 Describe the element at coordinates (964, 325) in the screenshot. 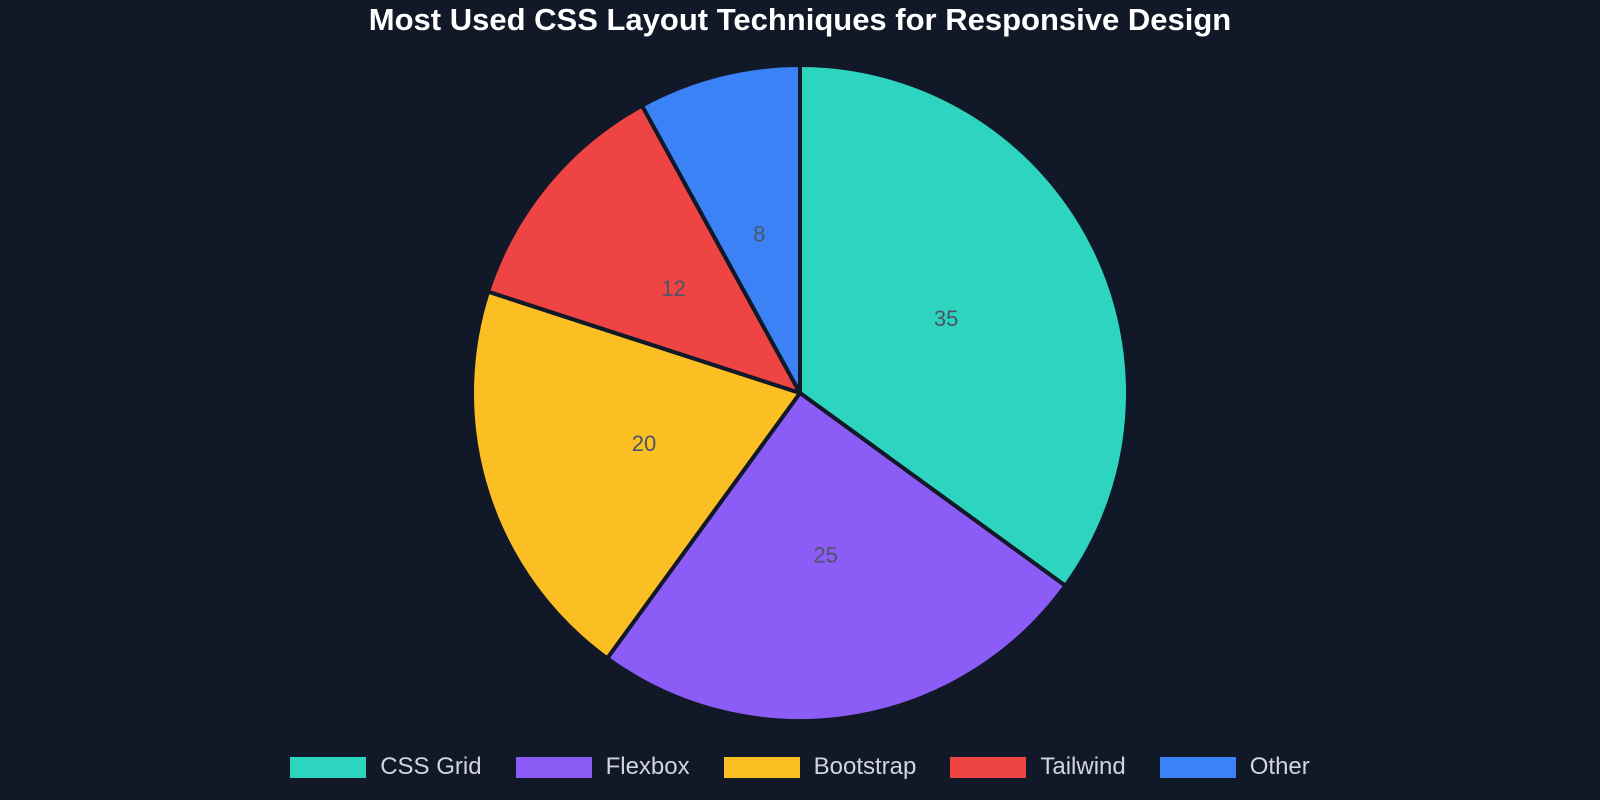

I see `pie-slice-css-grid` at that location.